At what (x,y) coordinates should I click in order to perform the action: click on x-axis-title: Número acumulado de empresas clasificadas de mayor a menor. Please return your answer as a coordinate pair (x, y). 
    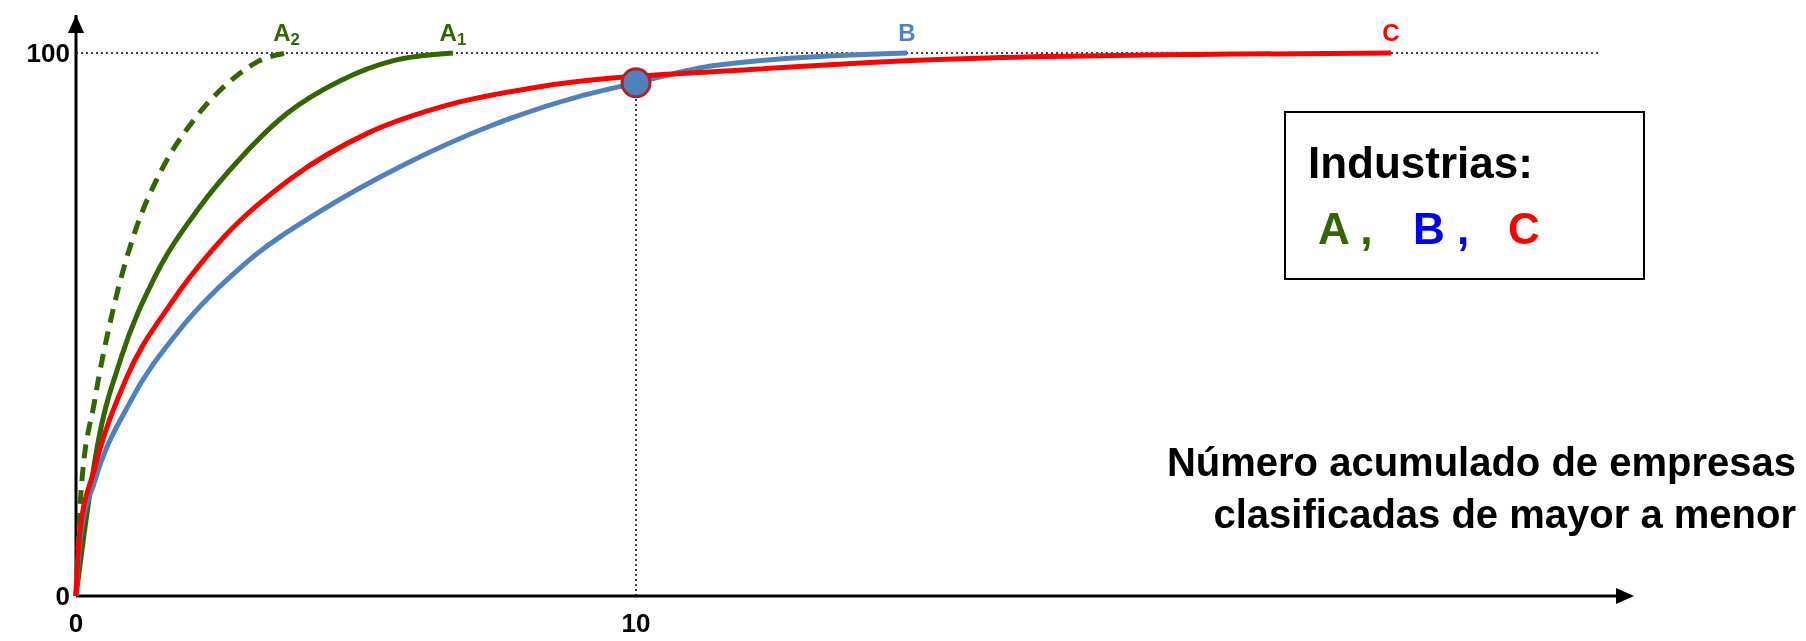
    Looking at the image, I should click on (1481, 488).